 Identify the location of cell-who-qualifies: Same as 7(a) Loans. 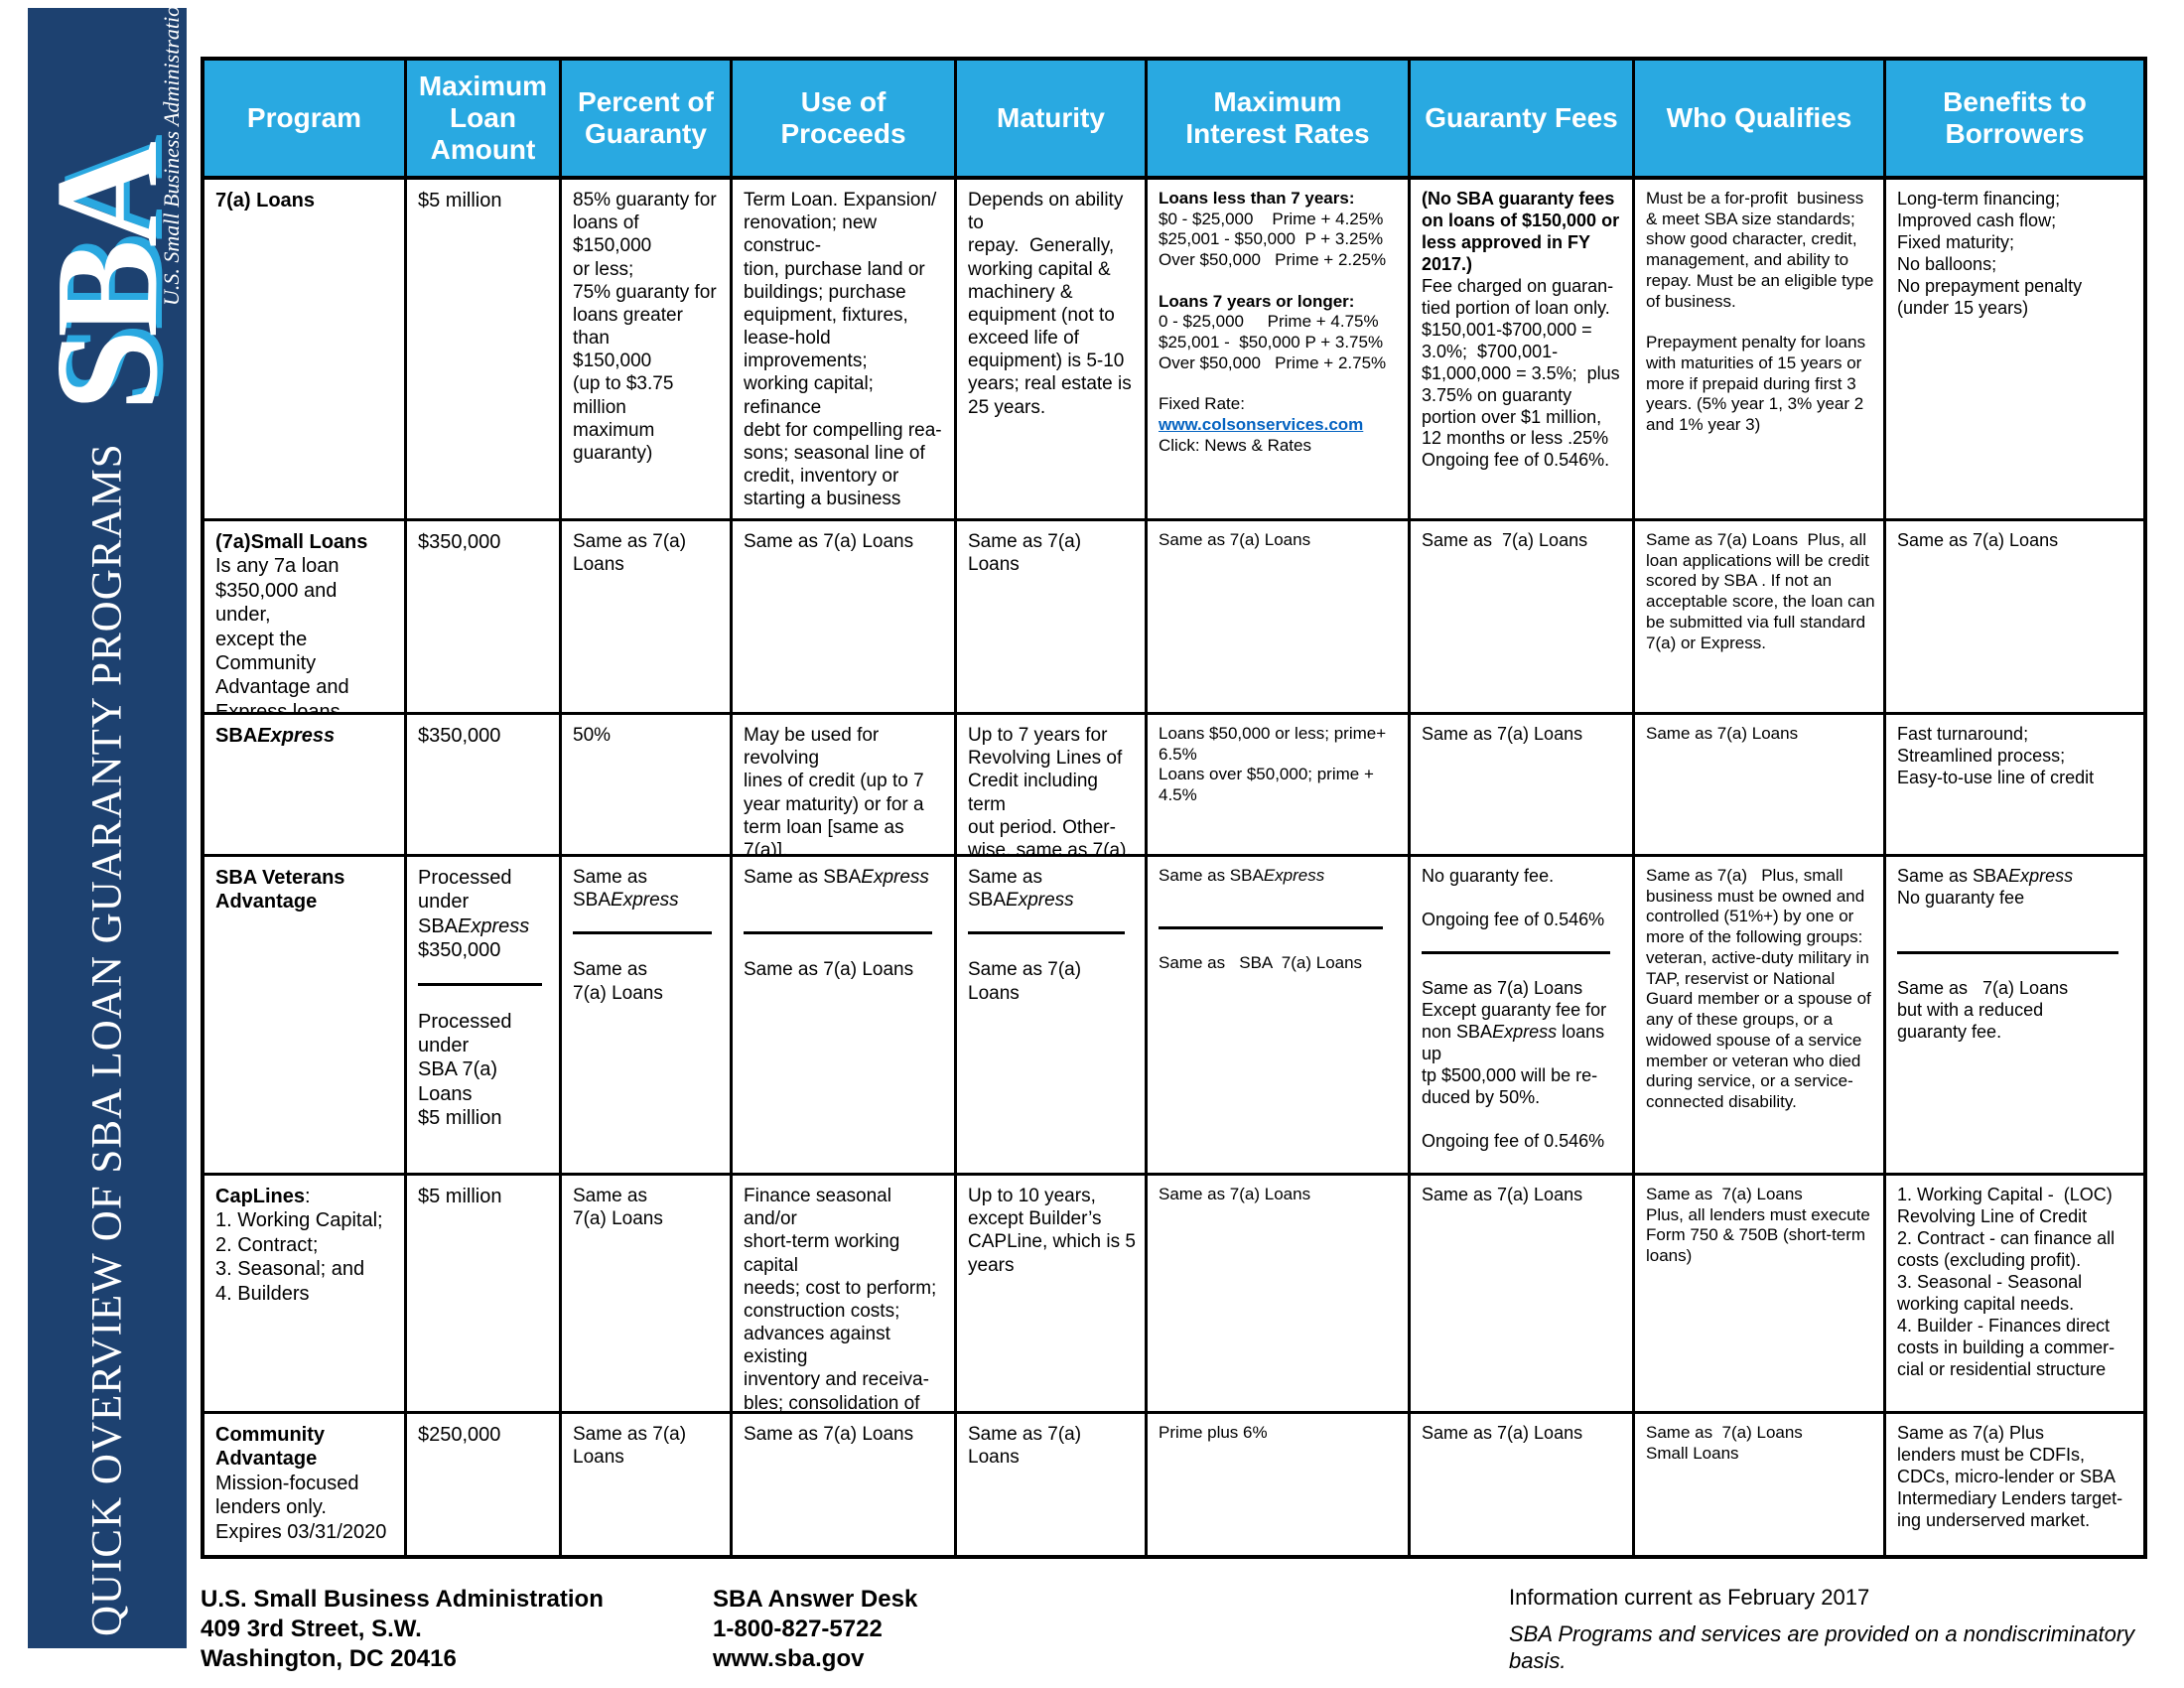
(1760, 786).